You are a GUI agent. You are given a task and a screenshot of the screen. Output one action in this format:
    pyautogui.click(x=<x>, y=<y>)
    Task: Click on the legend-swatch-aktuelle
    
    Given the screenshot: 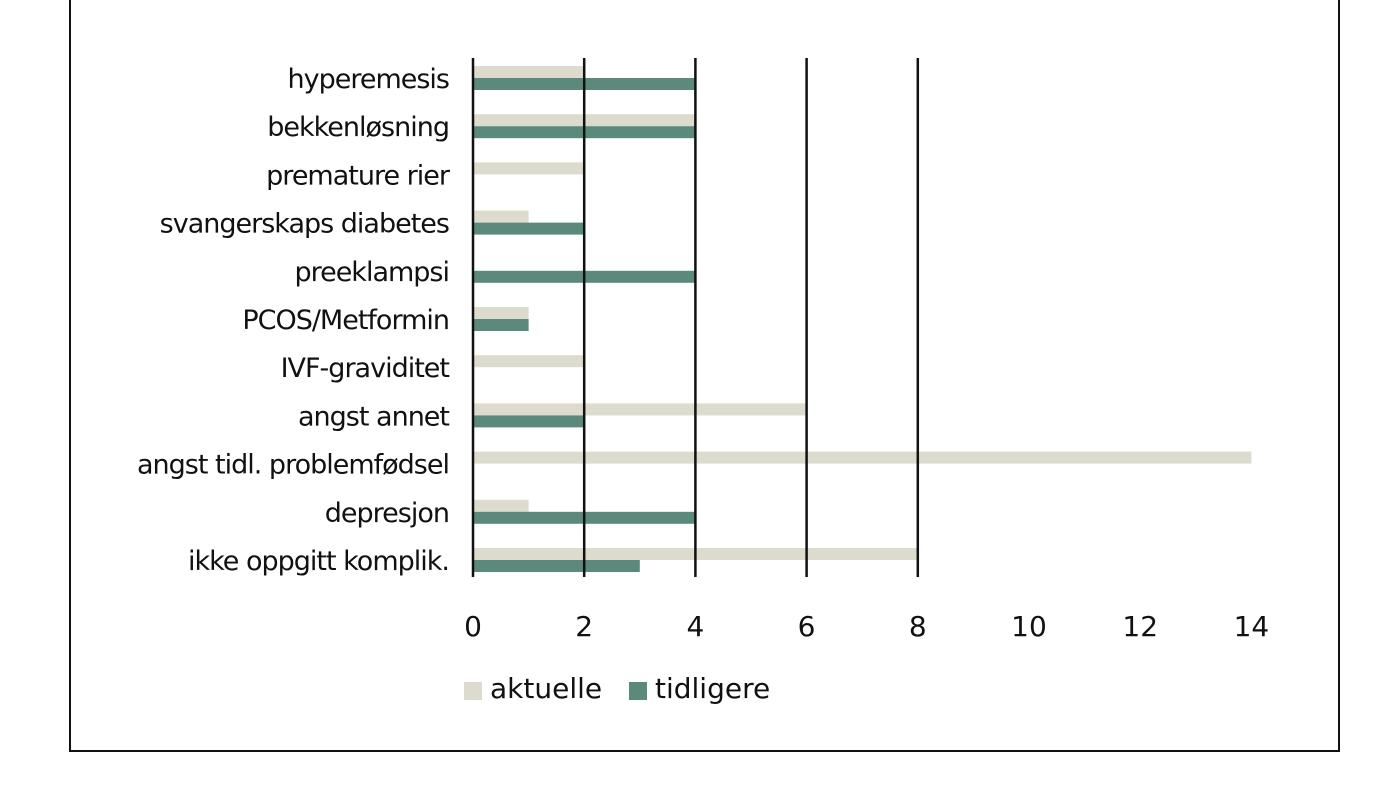 What is the action you would take?
    pyautogui.click(x=473, y=691)
    